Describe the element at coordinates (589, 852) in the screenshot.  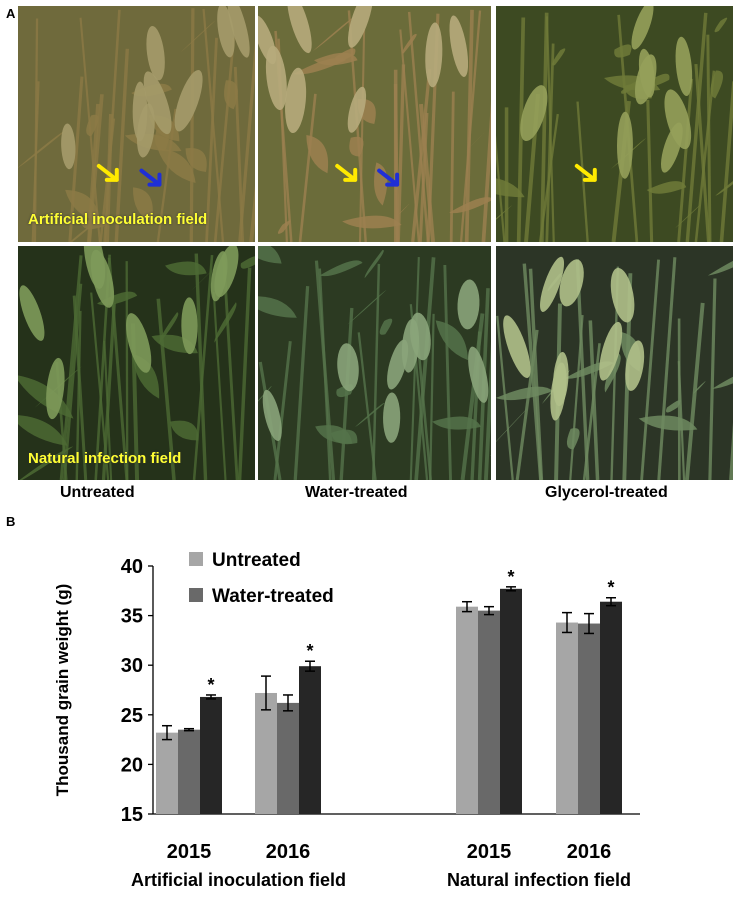
I see `x-tick-label: 2016` at that location.